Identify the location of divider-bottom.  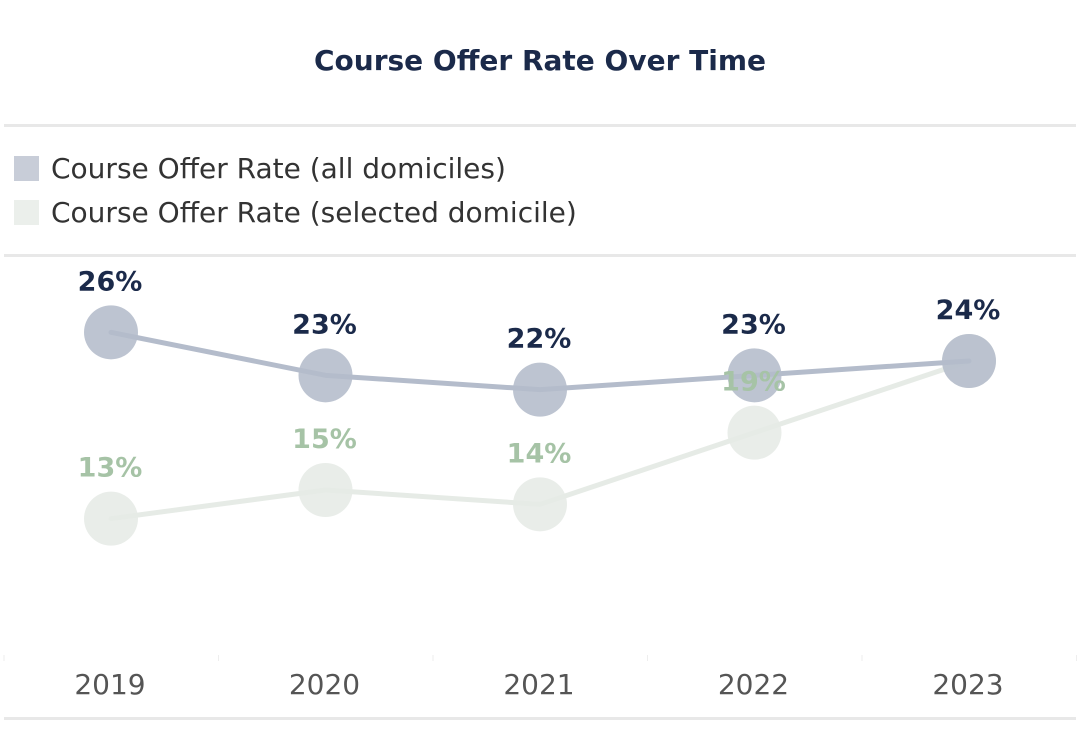
(540, 718).